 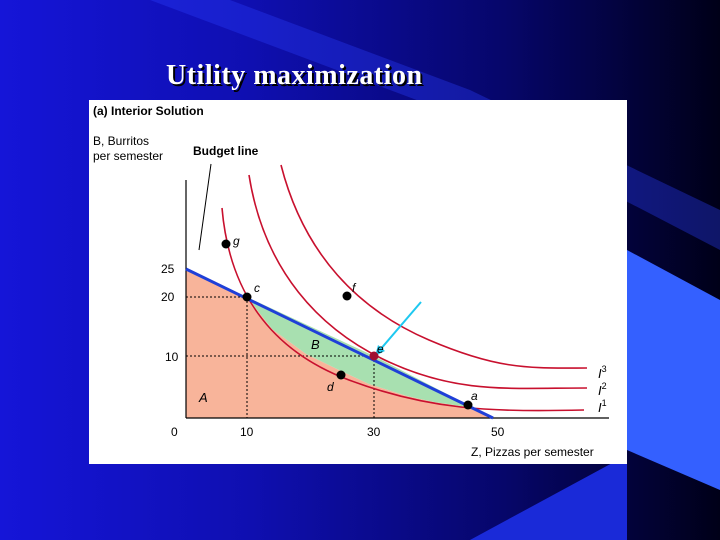 I want to click on curve-label-i3: I3, so click(x=602, y=372).